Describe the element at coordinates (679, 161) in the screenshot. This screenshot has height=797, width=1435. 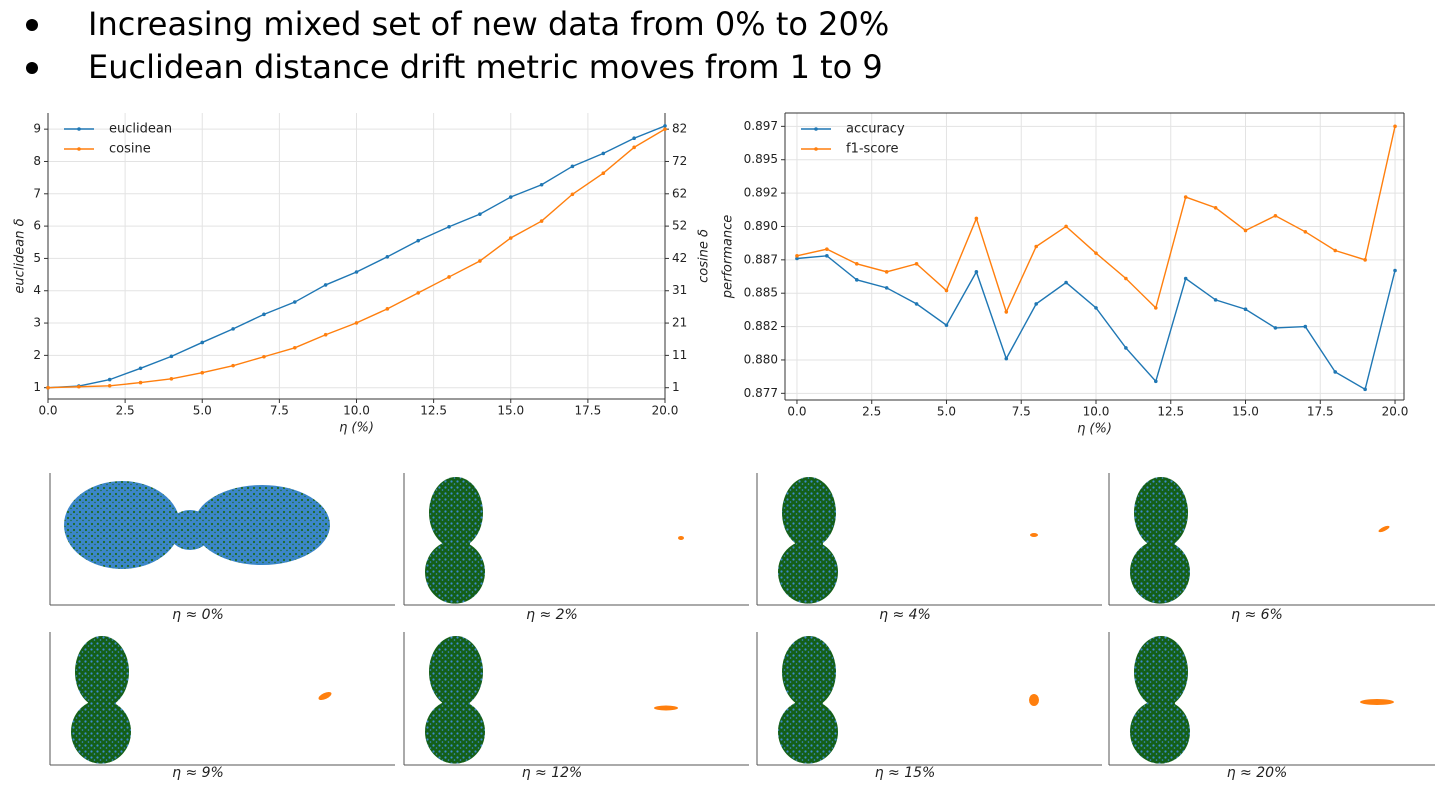
I see `y2-tick-label: 72` at that location.